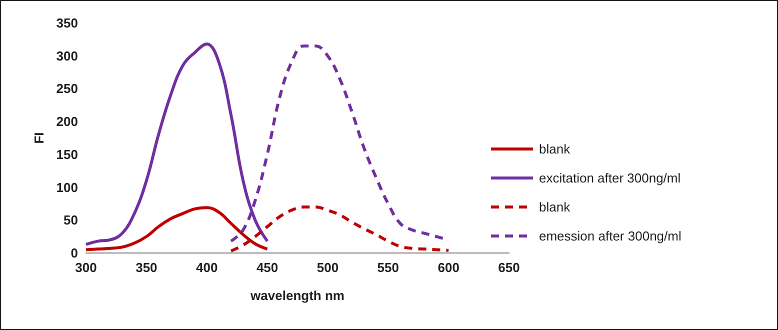  I want to click on y-axis-title: FI, so click(38, 138).